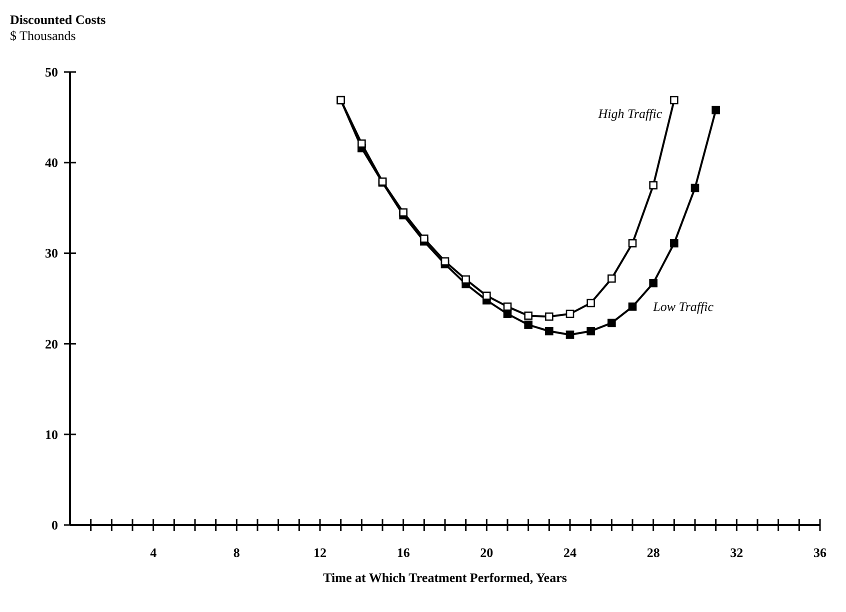 Image resolution: width=846 pixels, height=612 pixels. What do you see at coordinates (58, 19) in the screenshot?
I see `chart-title: Discounted Costs` at bounding box center [58, 19].